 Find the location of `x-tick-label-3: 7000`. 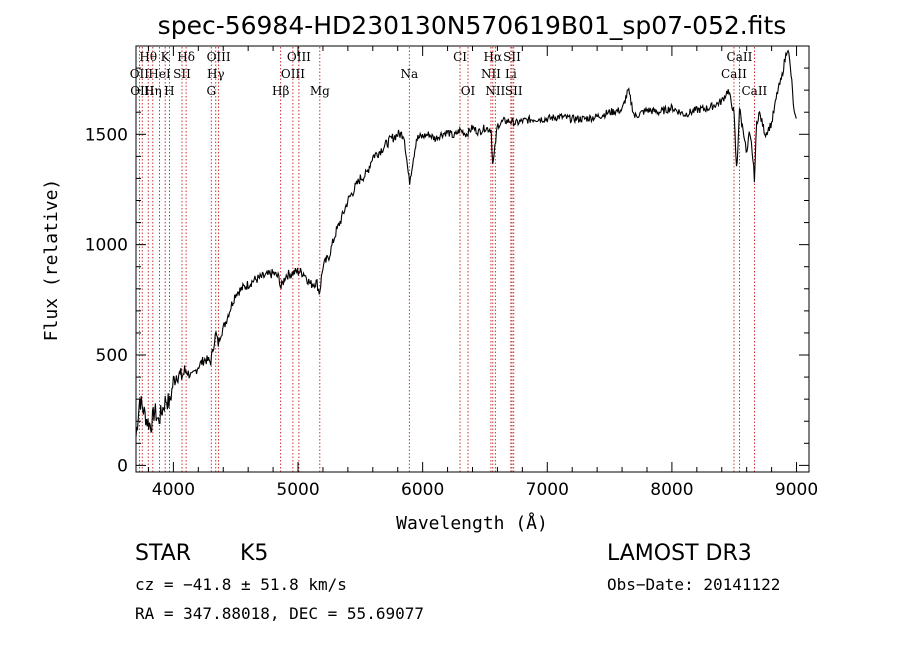

x-tick-label-3: 7000 is located at coordinates (547, 490).